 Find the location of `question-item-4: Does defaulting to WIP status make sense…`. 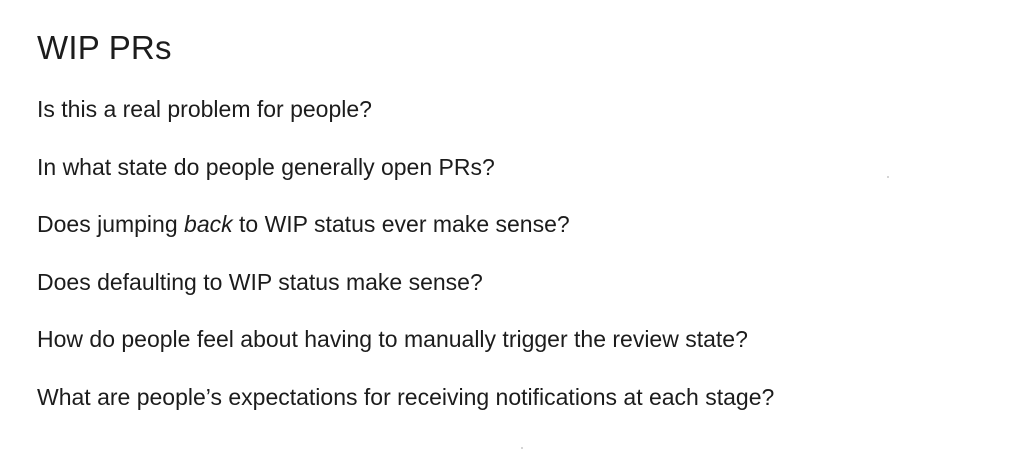

question-item-4: Does defaulting to WIP status make sense… is located at coordinates (260, 281).